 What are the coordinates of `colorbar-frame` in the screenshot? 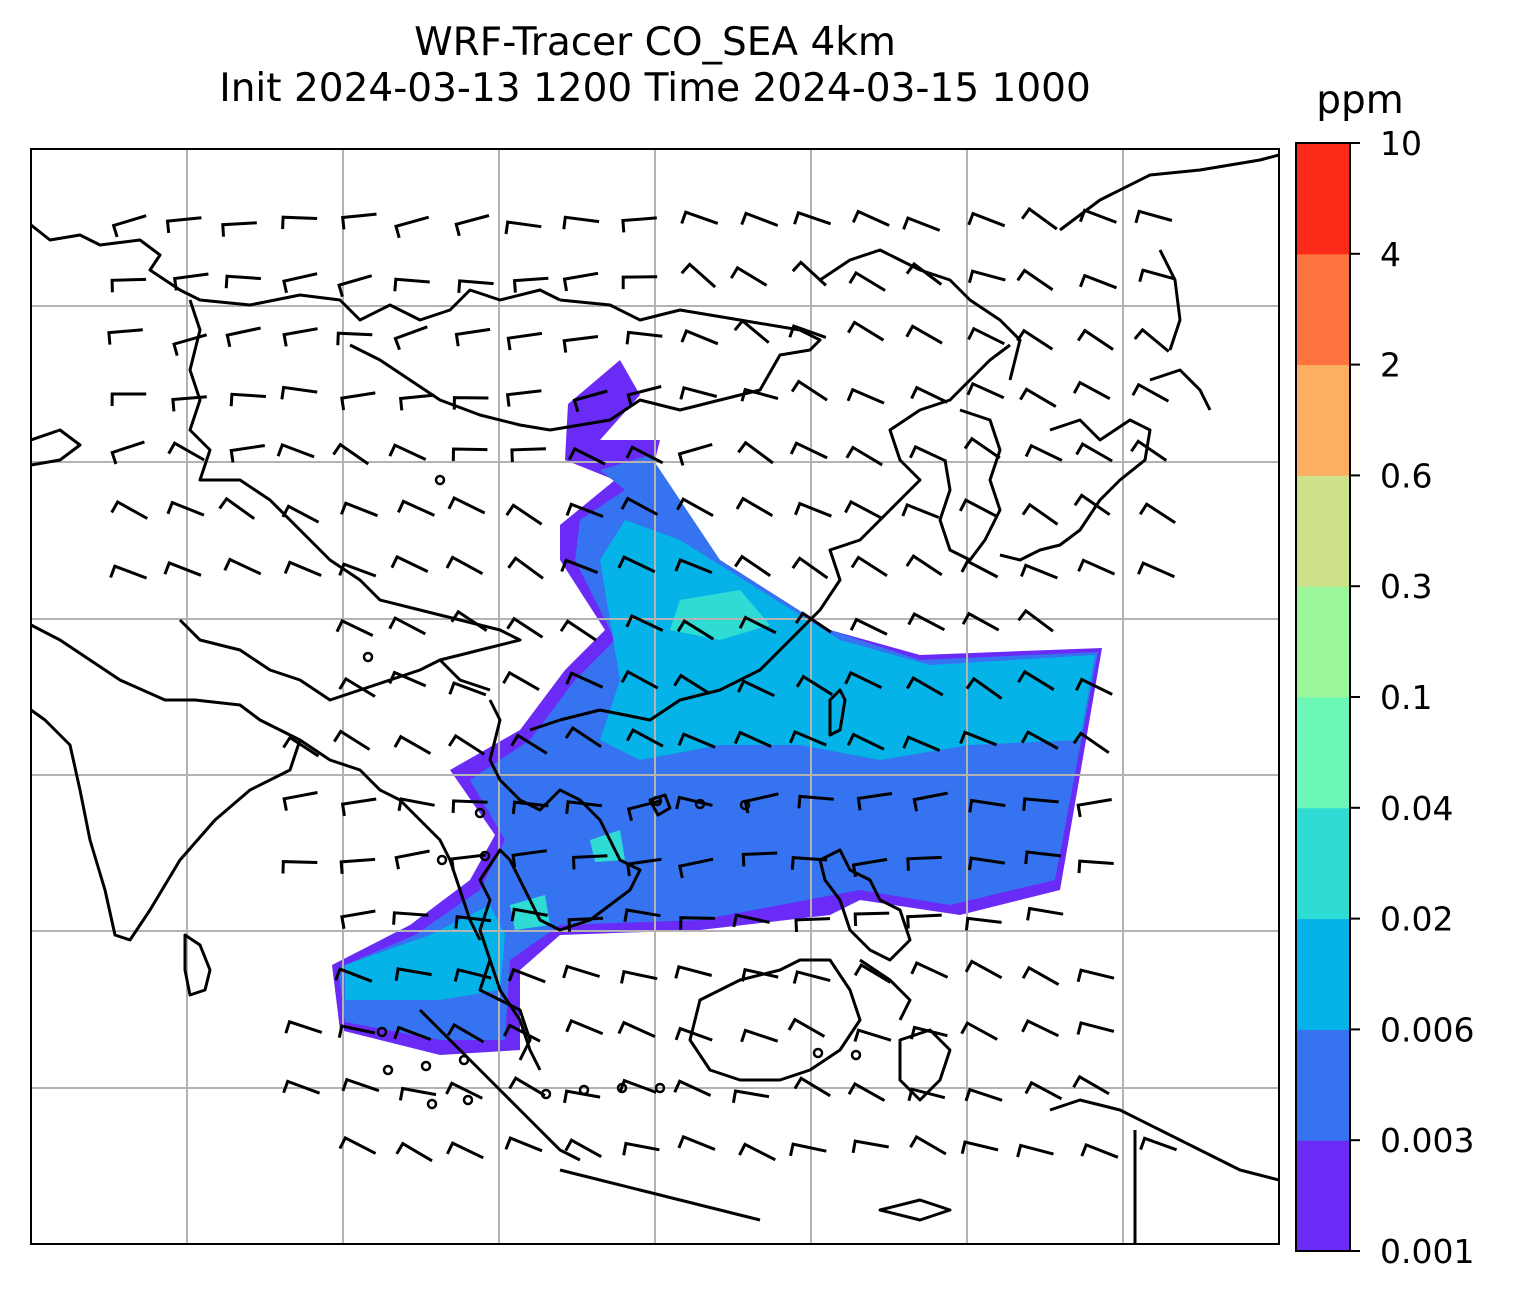 It's located at (1323, 697).